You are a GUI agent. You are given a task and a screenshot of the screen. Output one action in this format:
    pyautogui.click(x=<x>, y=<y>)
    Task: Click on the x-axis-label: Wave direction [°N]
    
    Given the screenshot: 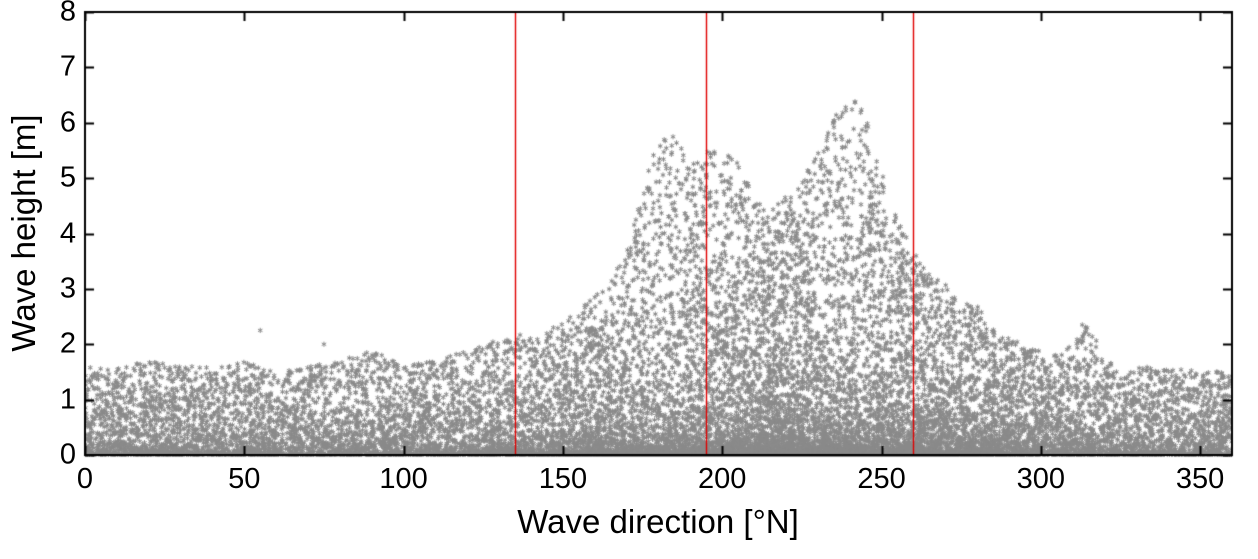 What is the action you would take?
    pyautogui.click(x=658, y=521)
    